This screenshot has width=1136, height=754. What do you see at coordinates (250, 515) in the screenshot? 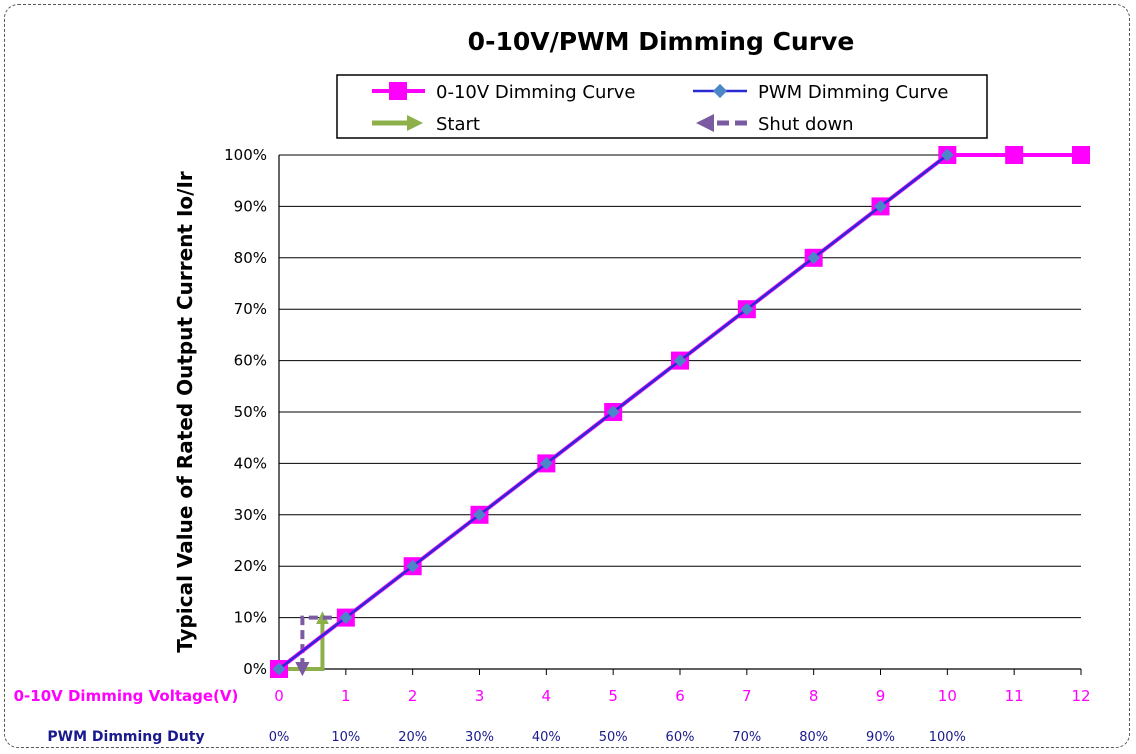
I see `y-tick-label: 30%` at bounding box center [250, 515].